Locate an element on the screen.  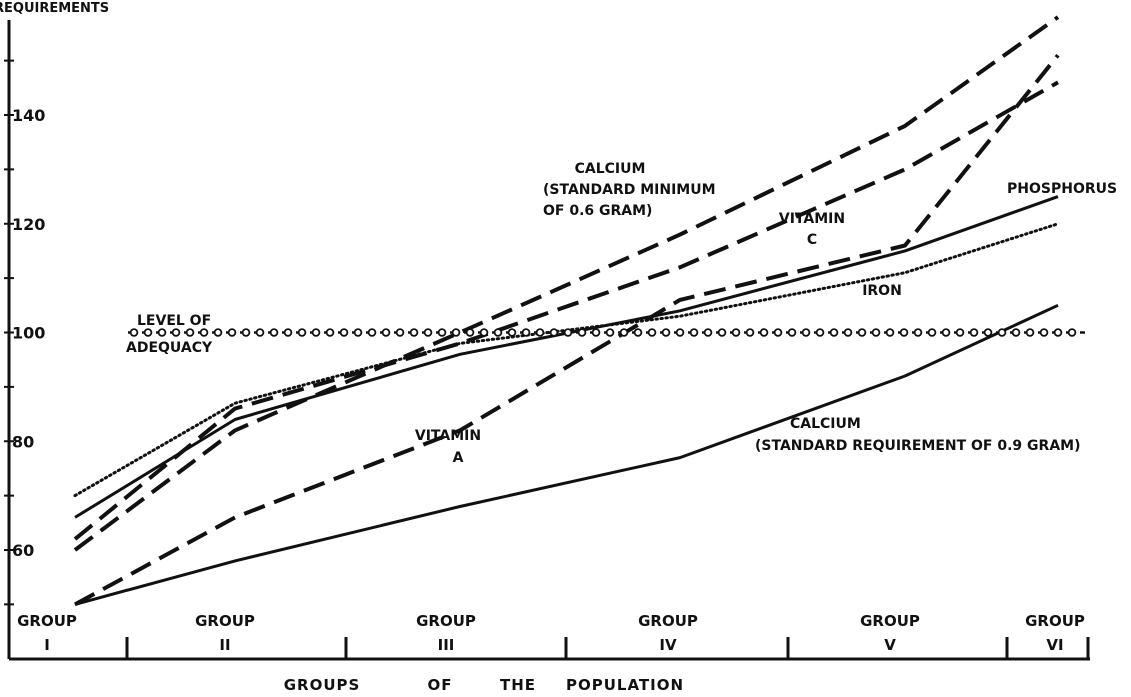
group-numeral-vi: VI is located at coordinates (1054, 645).